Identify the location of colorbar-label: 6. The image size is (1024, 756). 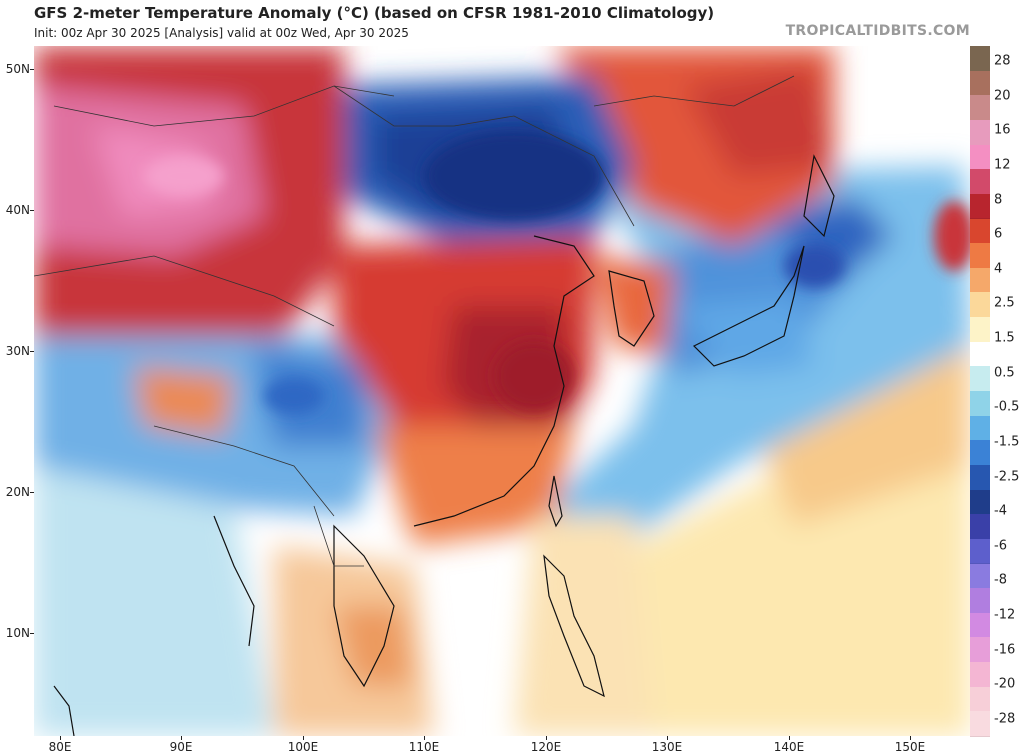
(998, 234).